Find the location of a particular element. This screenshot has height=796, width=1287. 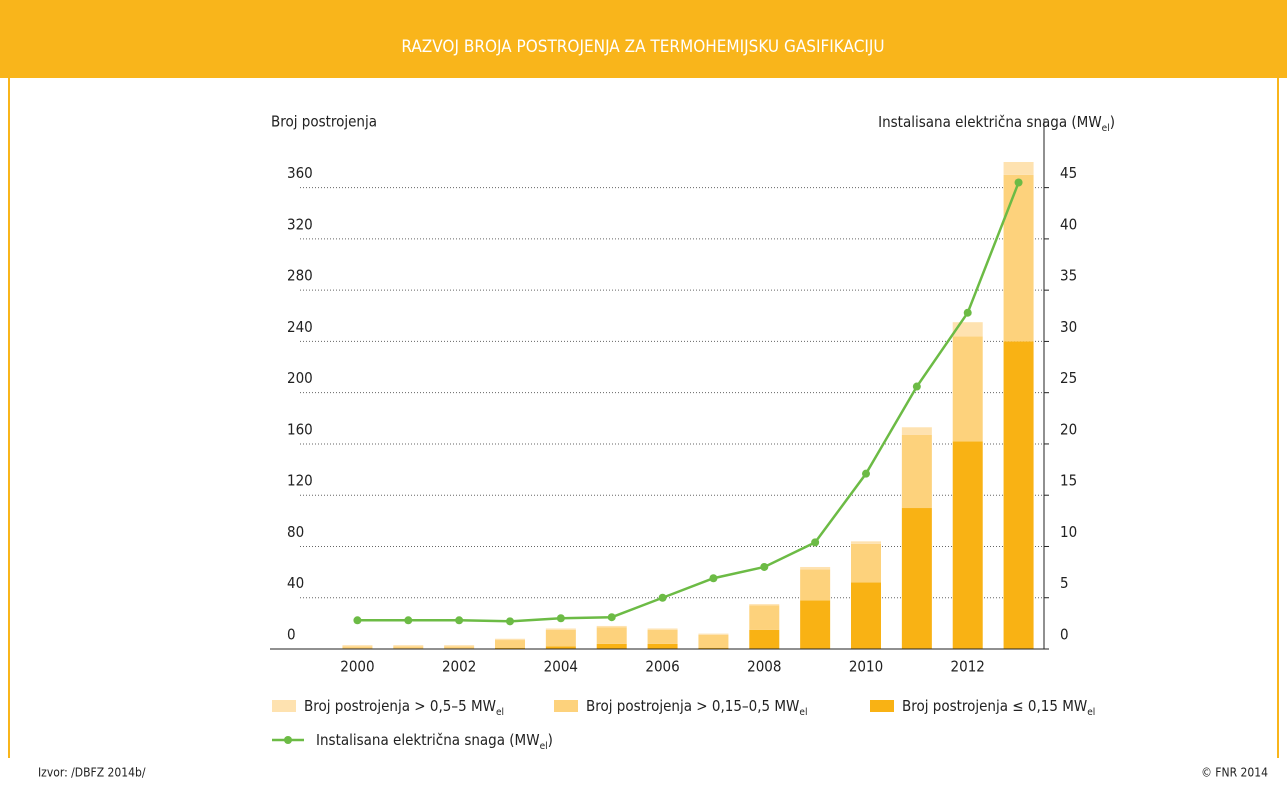

left-border is located at coordinates (9, 418).